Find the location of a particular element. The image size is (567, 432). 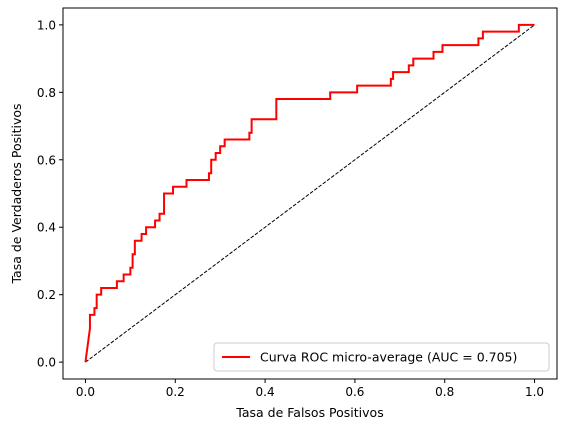

y-tick-label: 0.2 is located at coordinates (46, 295).